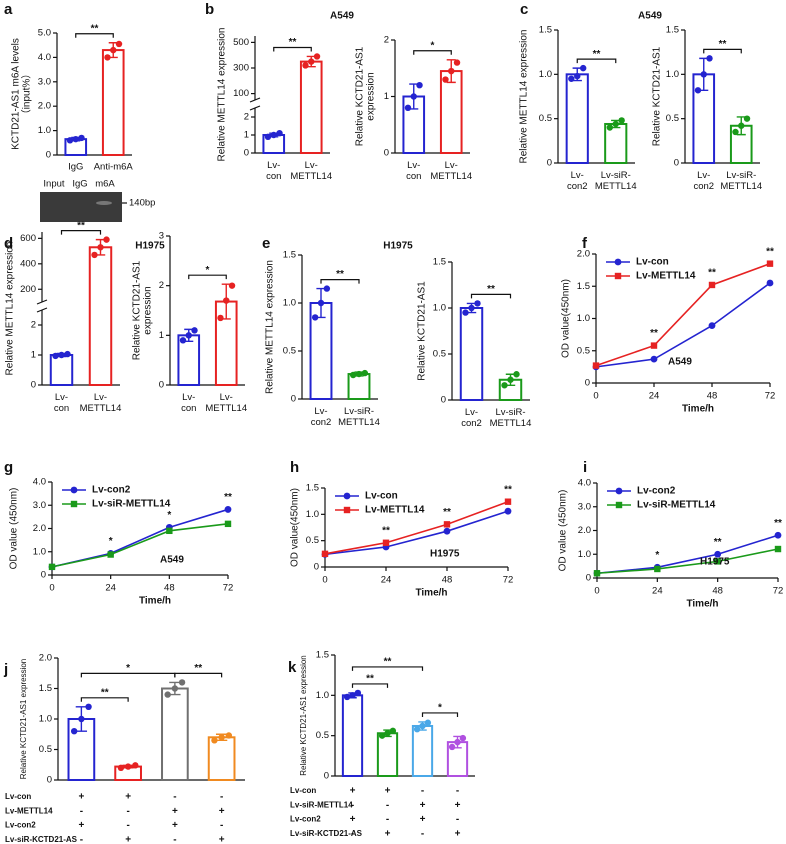 This screenshot has width=786, height=844. Describe the element at coordinates (8, 243) in the screenshot. I see `panel-letter: d` at that location.